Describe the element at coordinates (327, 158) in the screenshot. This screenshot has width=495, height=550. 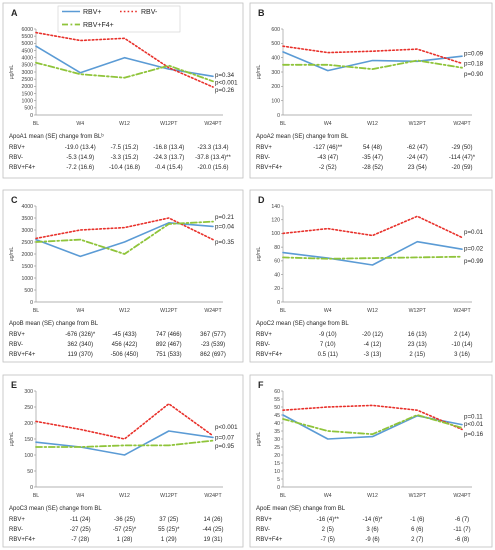
I see `table-cell: -43 (47)` at that location.